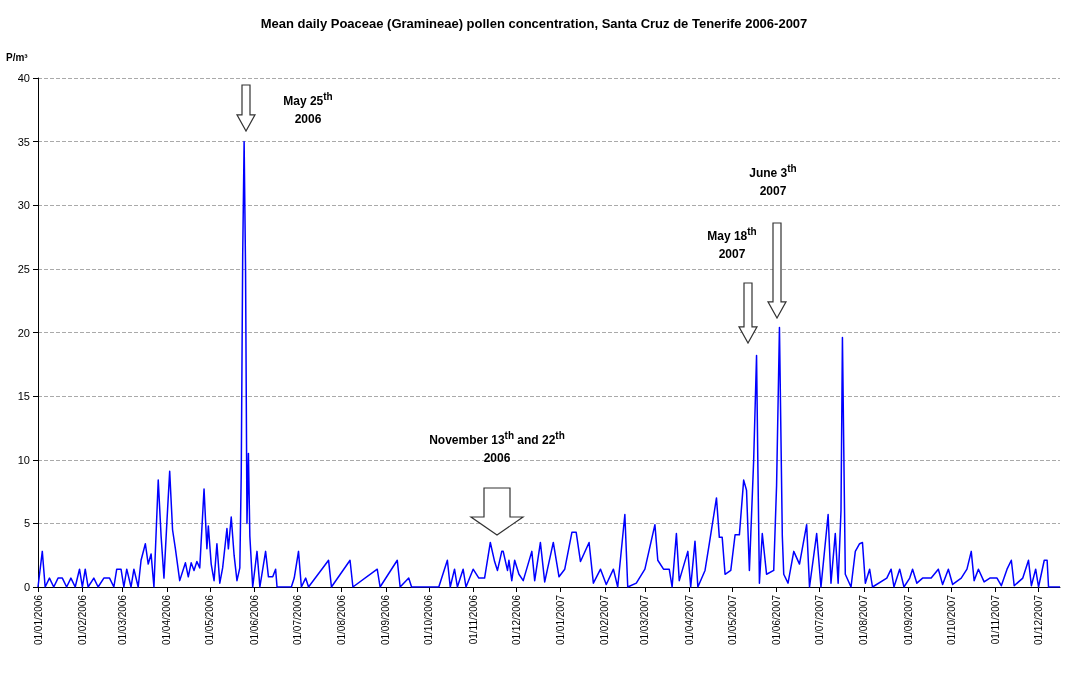  Describe the element at coordinates (516, 620) in the screenshot. I see `x-tick-label: 01/12/2006` at that location.